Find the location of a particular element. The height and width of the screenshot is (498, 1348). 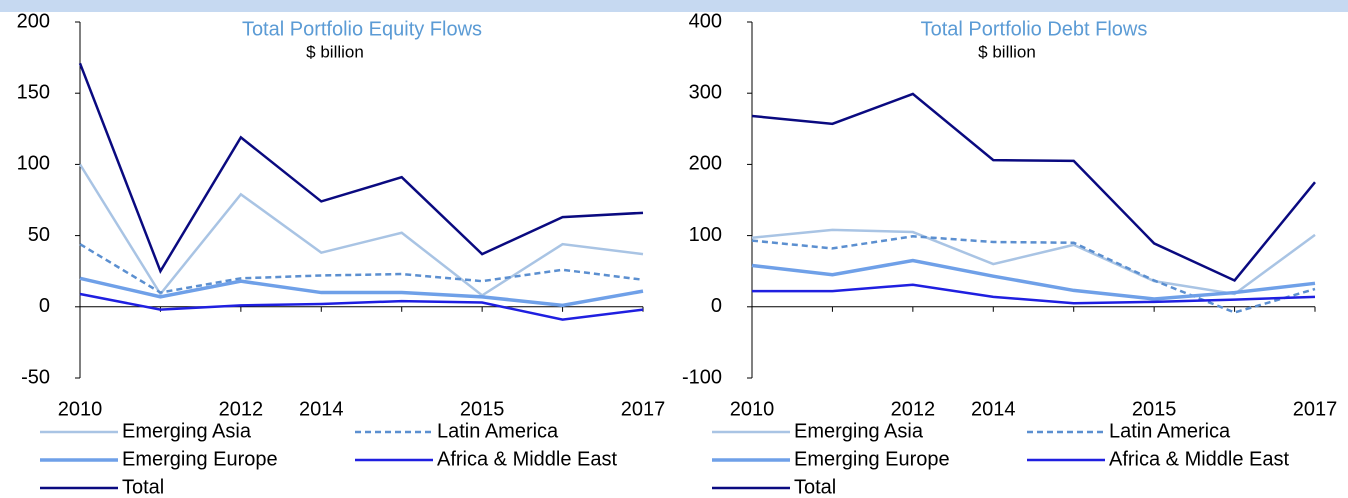

y-tick-label: -100 is located at coordinates (702, 377).